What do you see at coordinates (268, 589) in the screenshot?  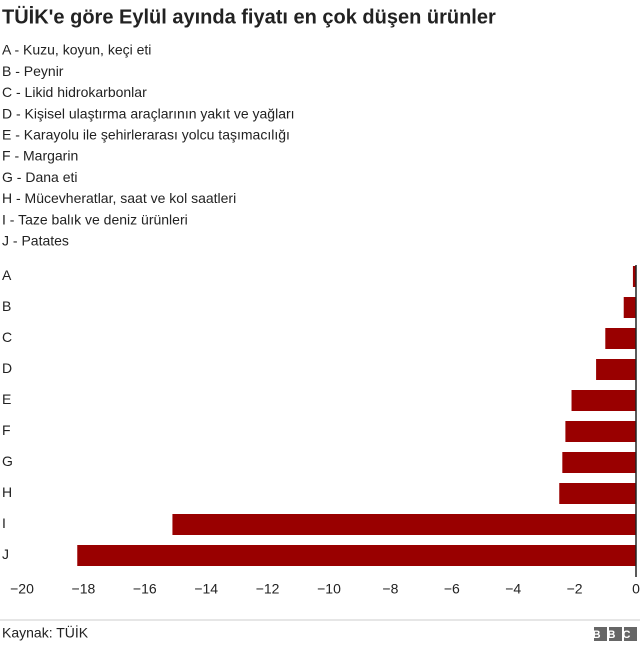 I see `x-tick-label: −12` at bounding box center [268, 589].